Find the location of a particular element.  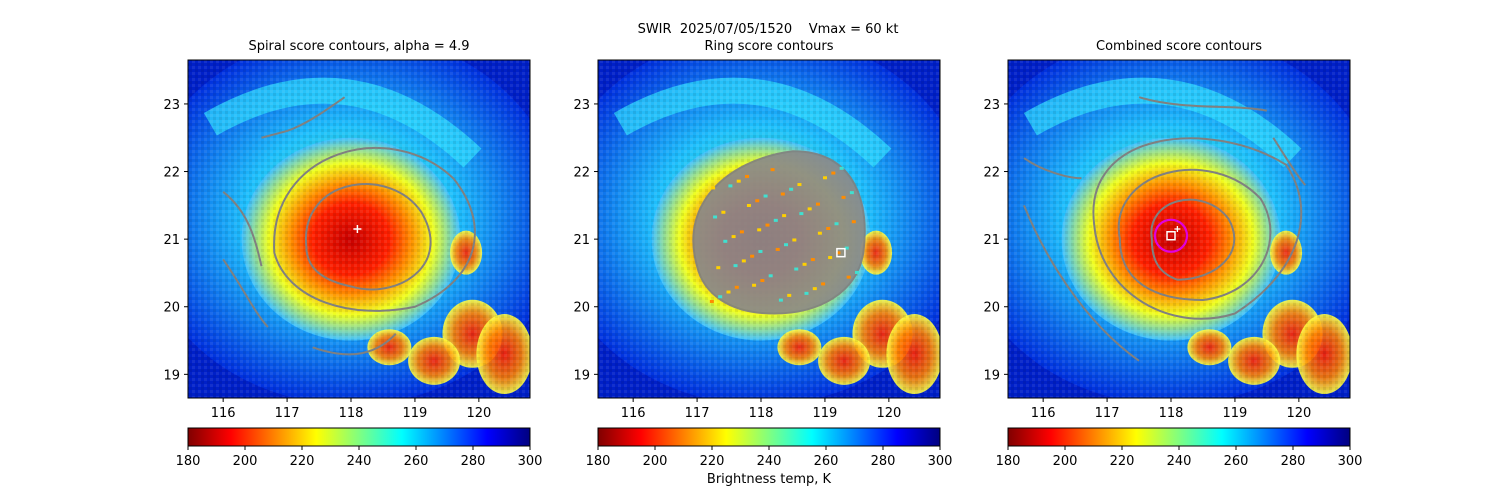

figure-suptitle: SWIR 2025/07/05/1520 Vmax = 60 kt is located at coordinates (750, 29).